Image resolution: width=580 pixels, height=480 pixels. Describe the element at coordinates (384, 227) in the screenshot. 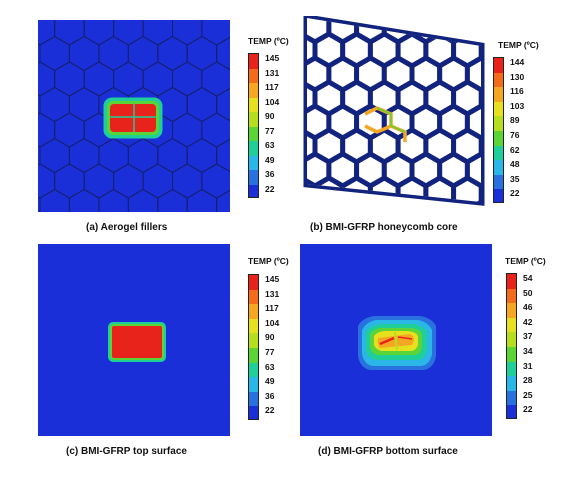

I see `caption-b: (b) BMI-GFRP honeycomb core` at that location.